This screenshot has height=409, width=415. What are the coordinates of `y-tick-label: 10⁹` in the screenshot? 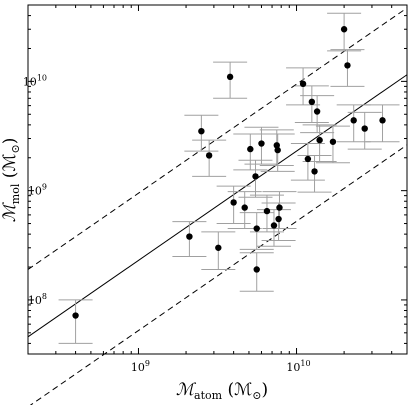 It's located at (37, 190).